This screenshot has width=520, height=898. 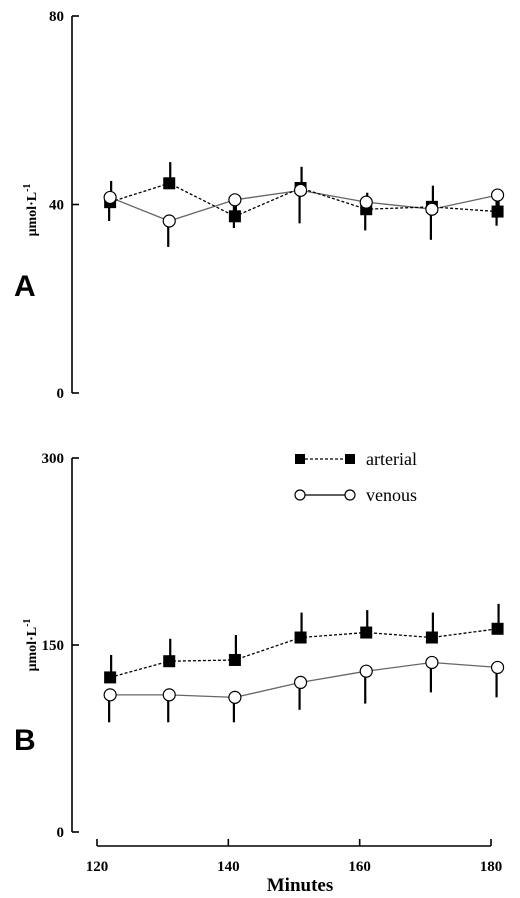 What do you see at coordinates (359, 867) in the screenshot?
I see `x-tick-label: 160` at bounding box center [359, 867].